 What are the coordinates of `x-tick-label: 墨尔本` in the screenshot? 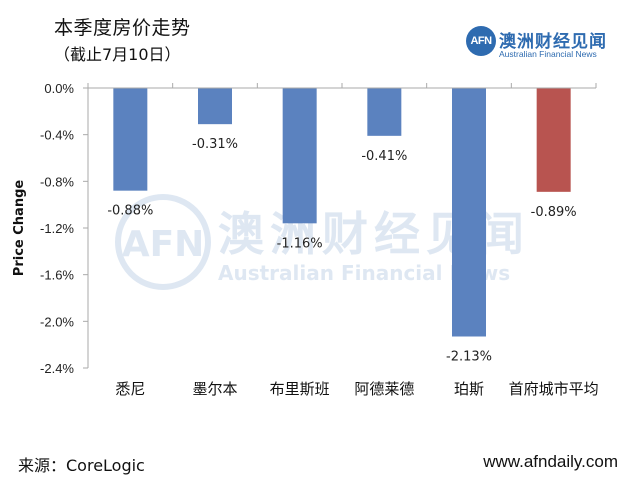 It's located at (214, 389).